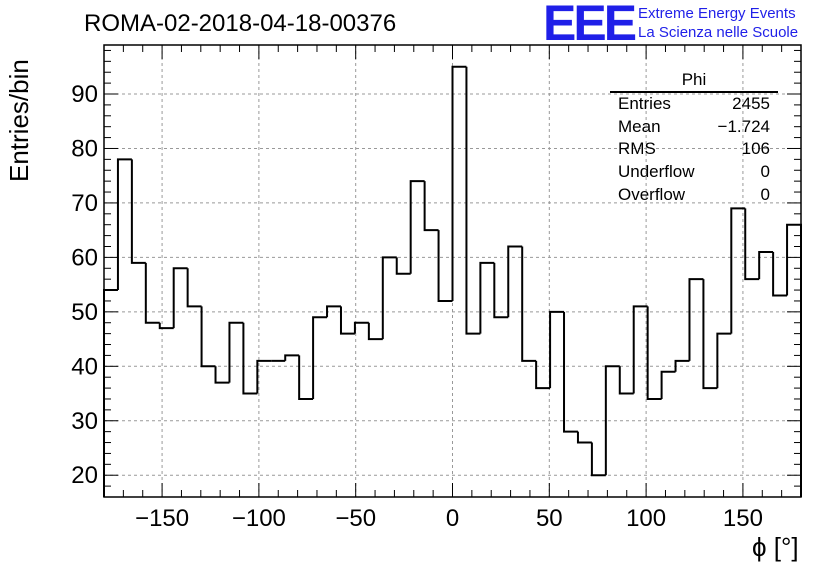 This screenshot has height=572, width=836. Describe the element at coordinates (355, 518) in the screenshot. I see `x-tick-label: −50` at that location.